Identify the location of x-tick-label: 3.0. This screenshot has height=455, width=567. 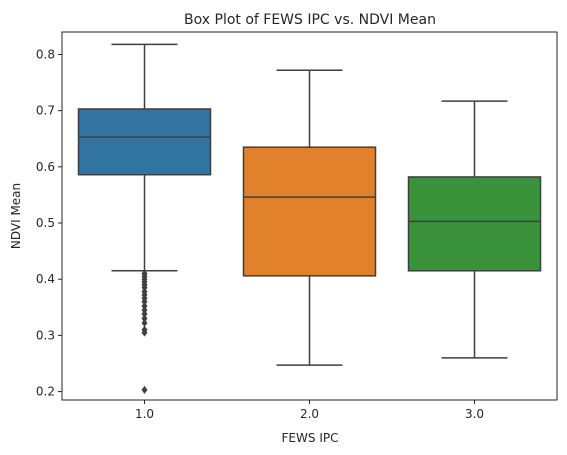
(474, 414).